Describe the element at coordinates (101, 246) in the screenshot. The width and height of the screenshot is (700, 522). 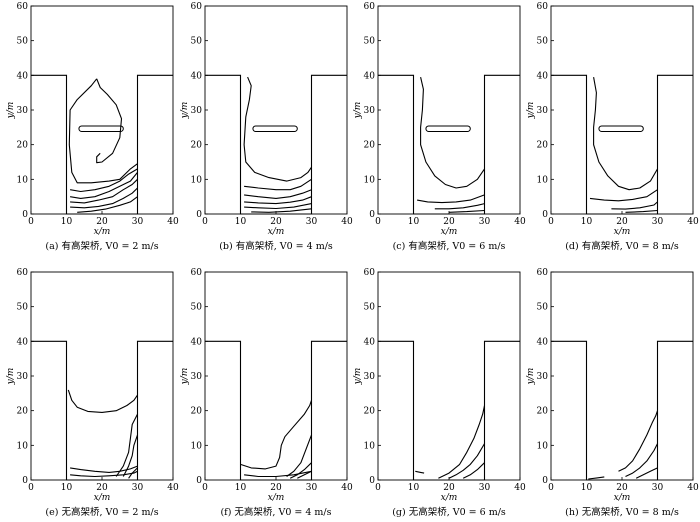
I see `panel-caption: (a) 有高架桥, V0 = 2 m/s` at that location.